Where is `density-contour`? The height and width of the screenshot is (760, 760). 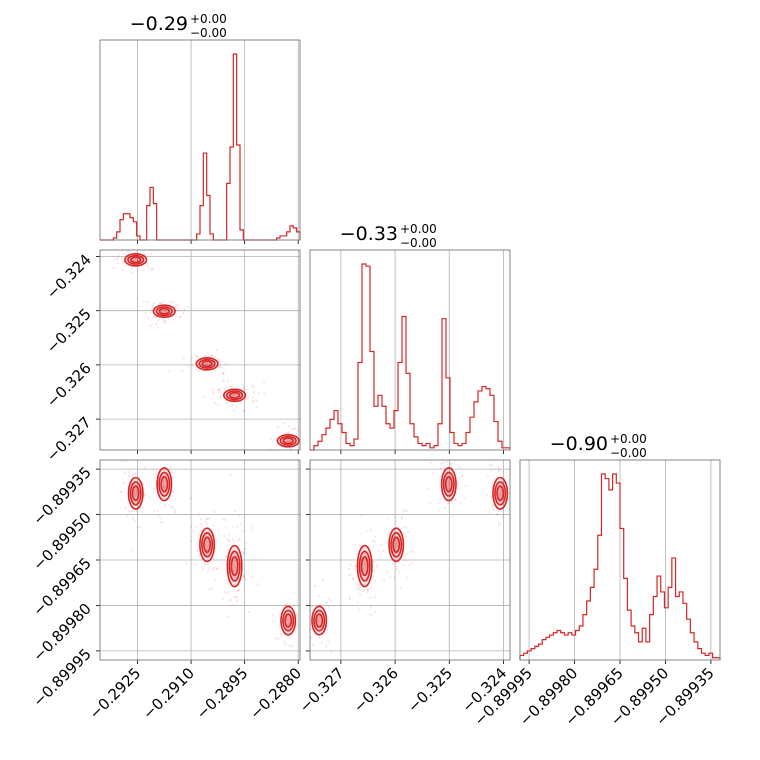
density-contour is located at coordinates (135, 493).